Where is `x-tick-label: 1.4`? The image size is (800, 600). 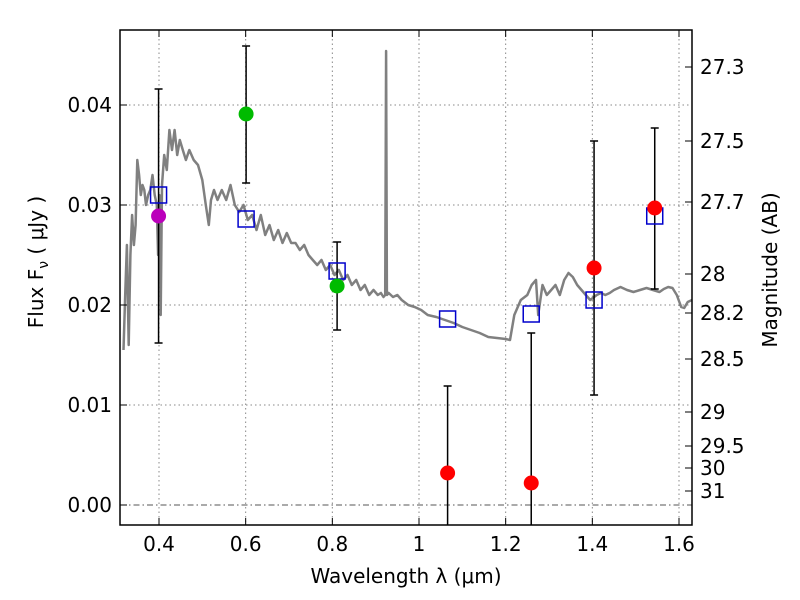 x-tick-label: 1.4 is located at coordinates (592, 544).